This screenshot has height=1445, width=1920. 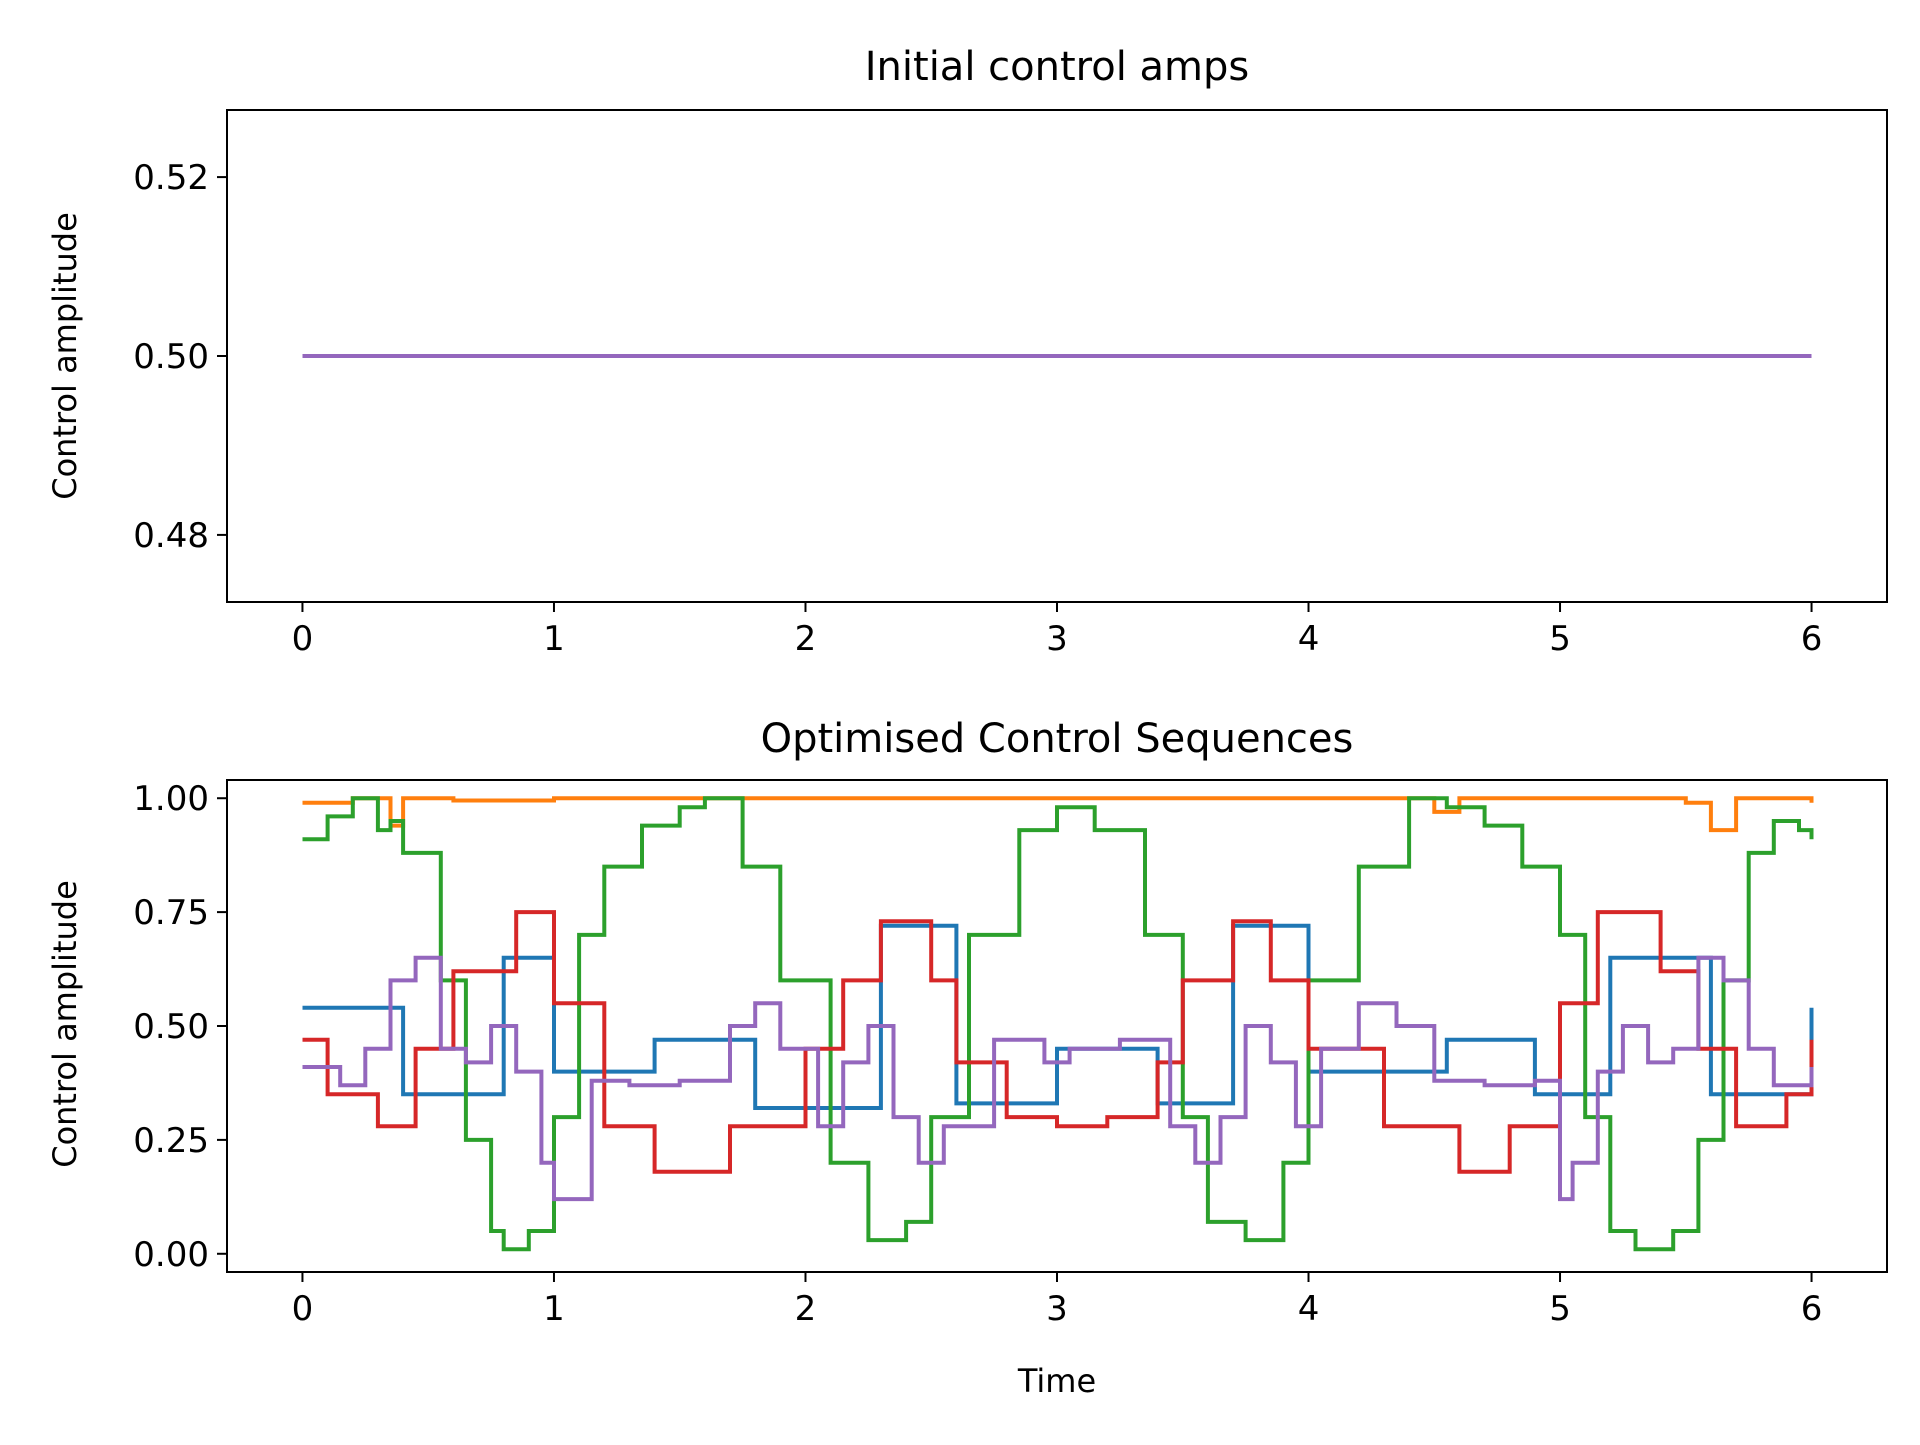 What do you see at coordinates (1057, 739) in the screenshot?
I see `axes-title: Optimised Control Sequences` at bounding box center [1057, 739].